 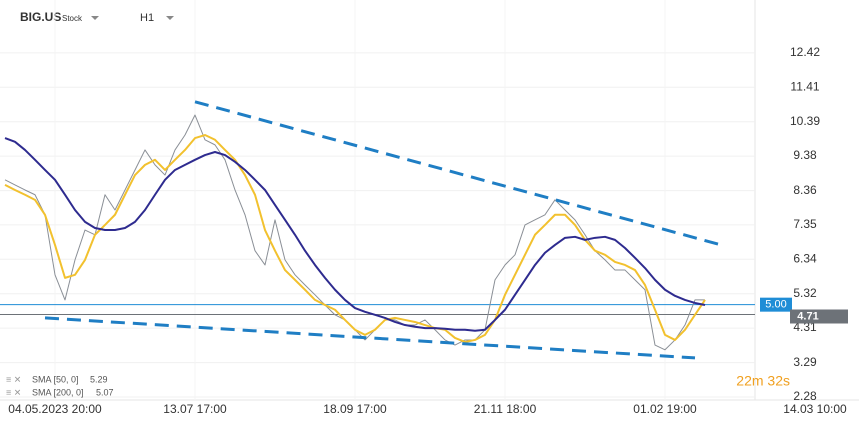 What do you see at coordinates (805, 52) in the screenshot?
I see `y-tick-label: 12.42` at bounding box center [805, 52].